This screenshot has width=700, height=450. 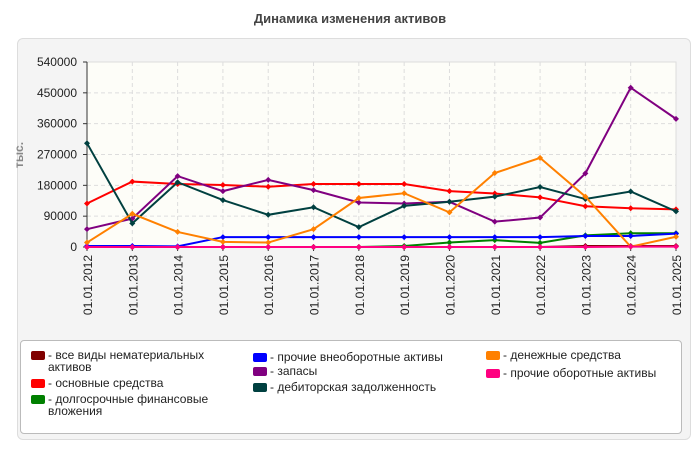 I want to click on legend-item: - основные средства, so click(x=131, y=383).